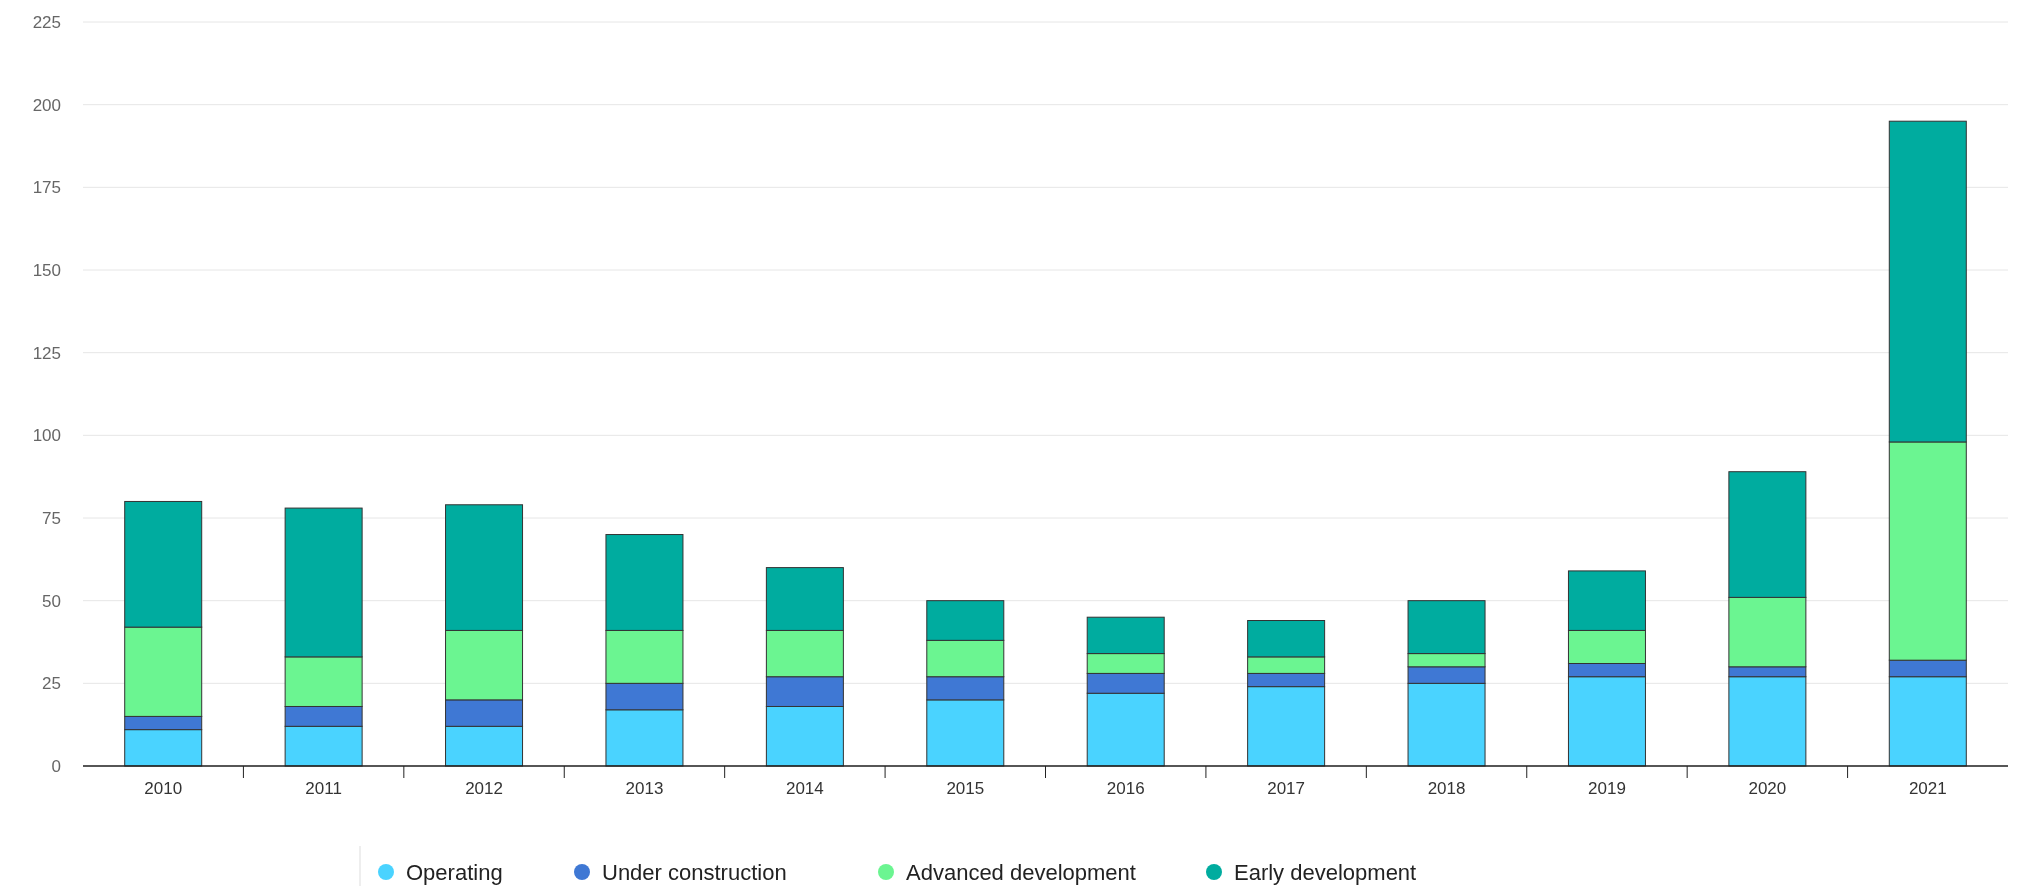  I want to click on legend-label: Operating, so click(454, 872).